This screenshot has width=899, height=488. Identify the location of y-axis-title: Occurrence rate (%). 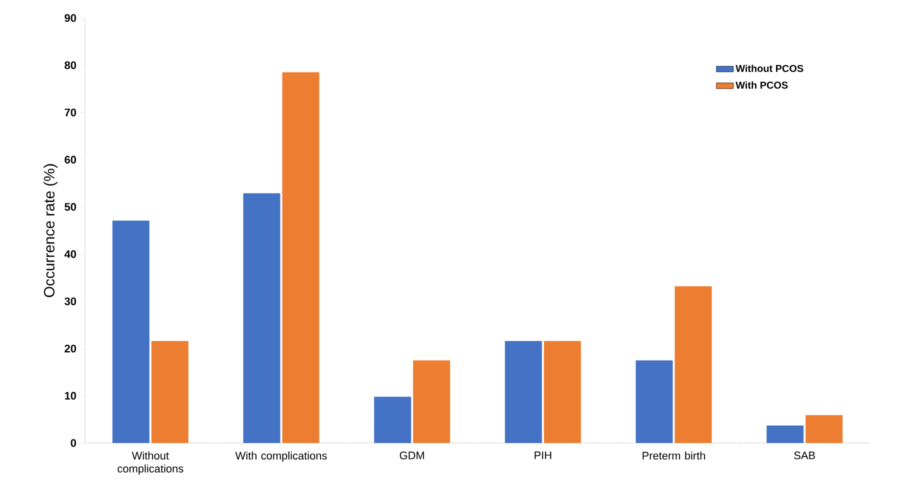
(51, 231).